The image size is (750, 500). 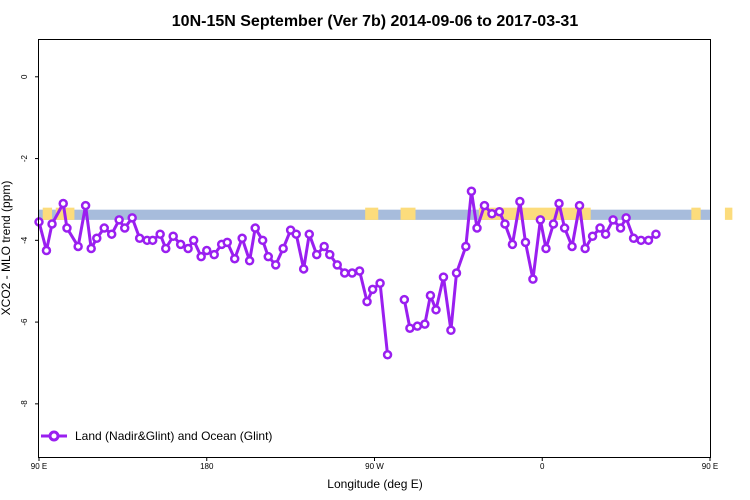 What do you see at coordinates (374, 484) in the screenshot?
I see `x-axis-label: Longitude (deg E)` at bounding box center [374, 484].